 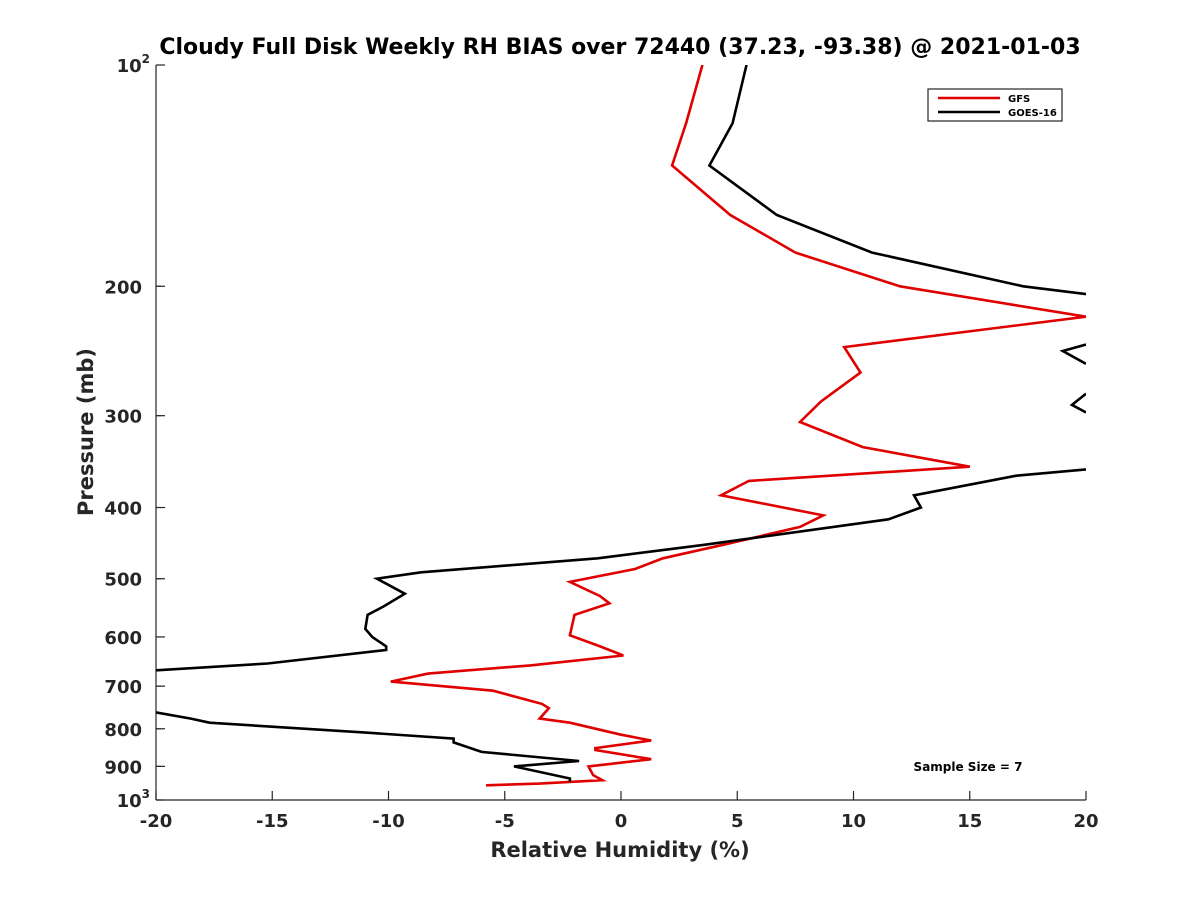 I want to click on x-tick-label: -15, so click(x=272, y=821).